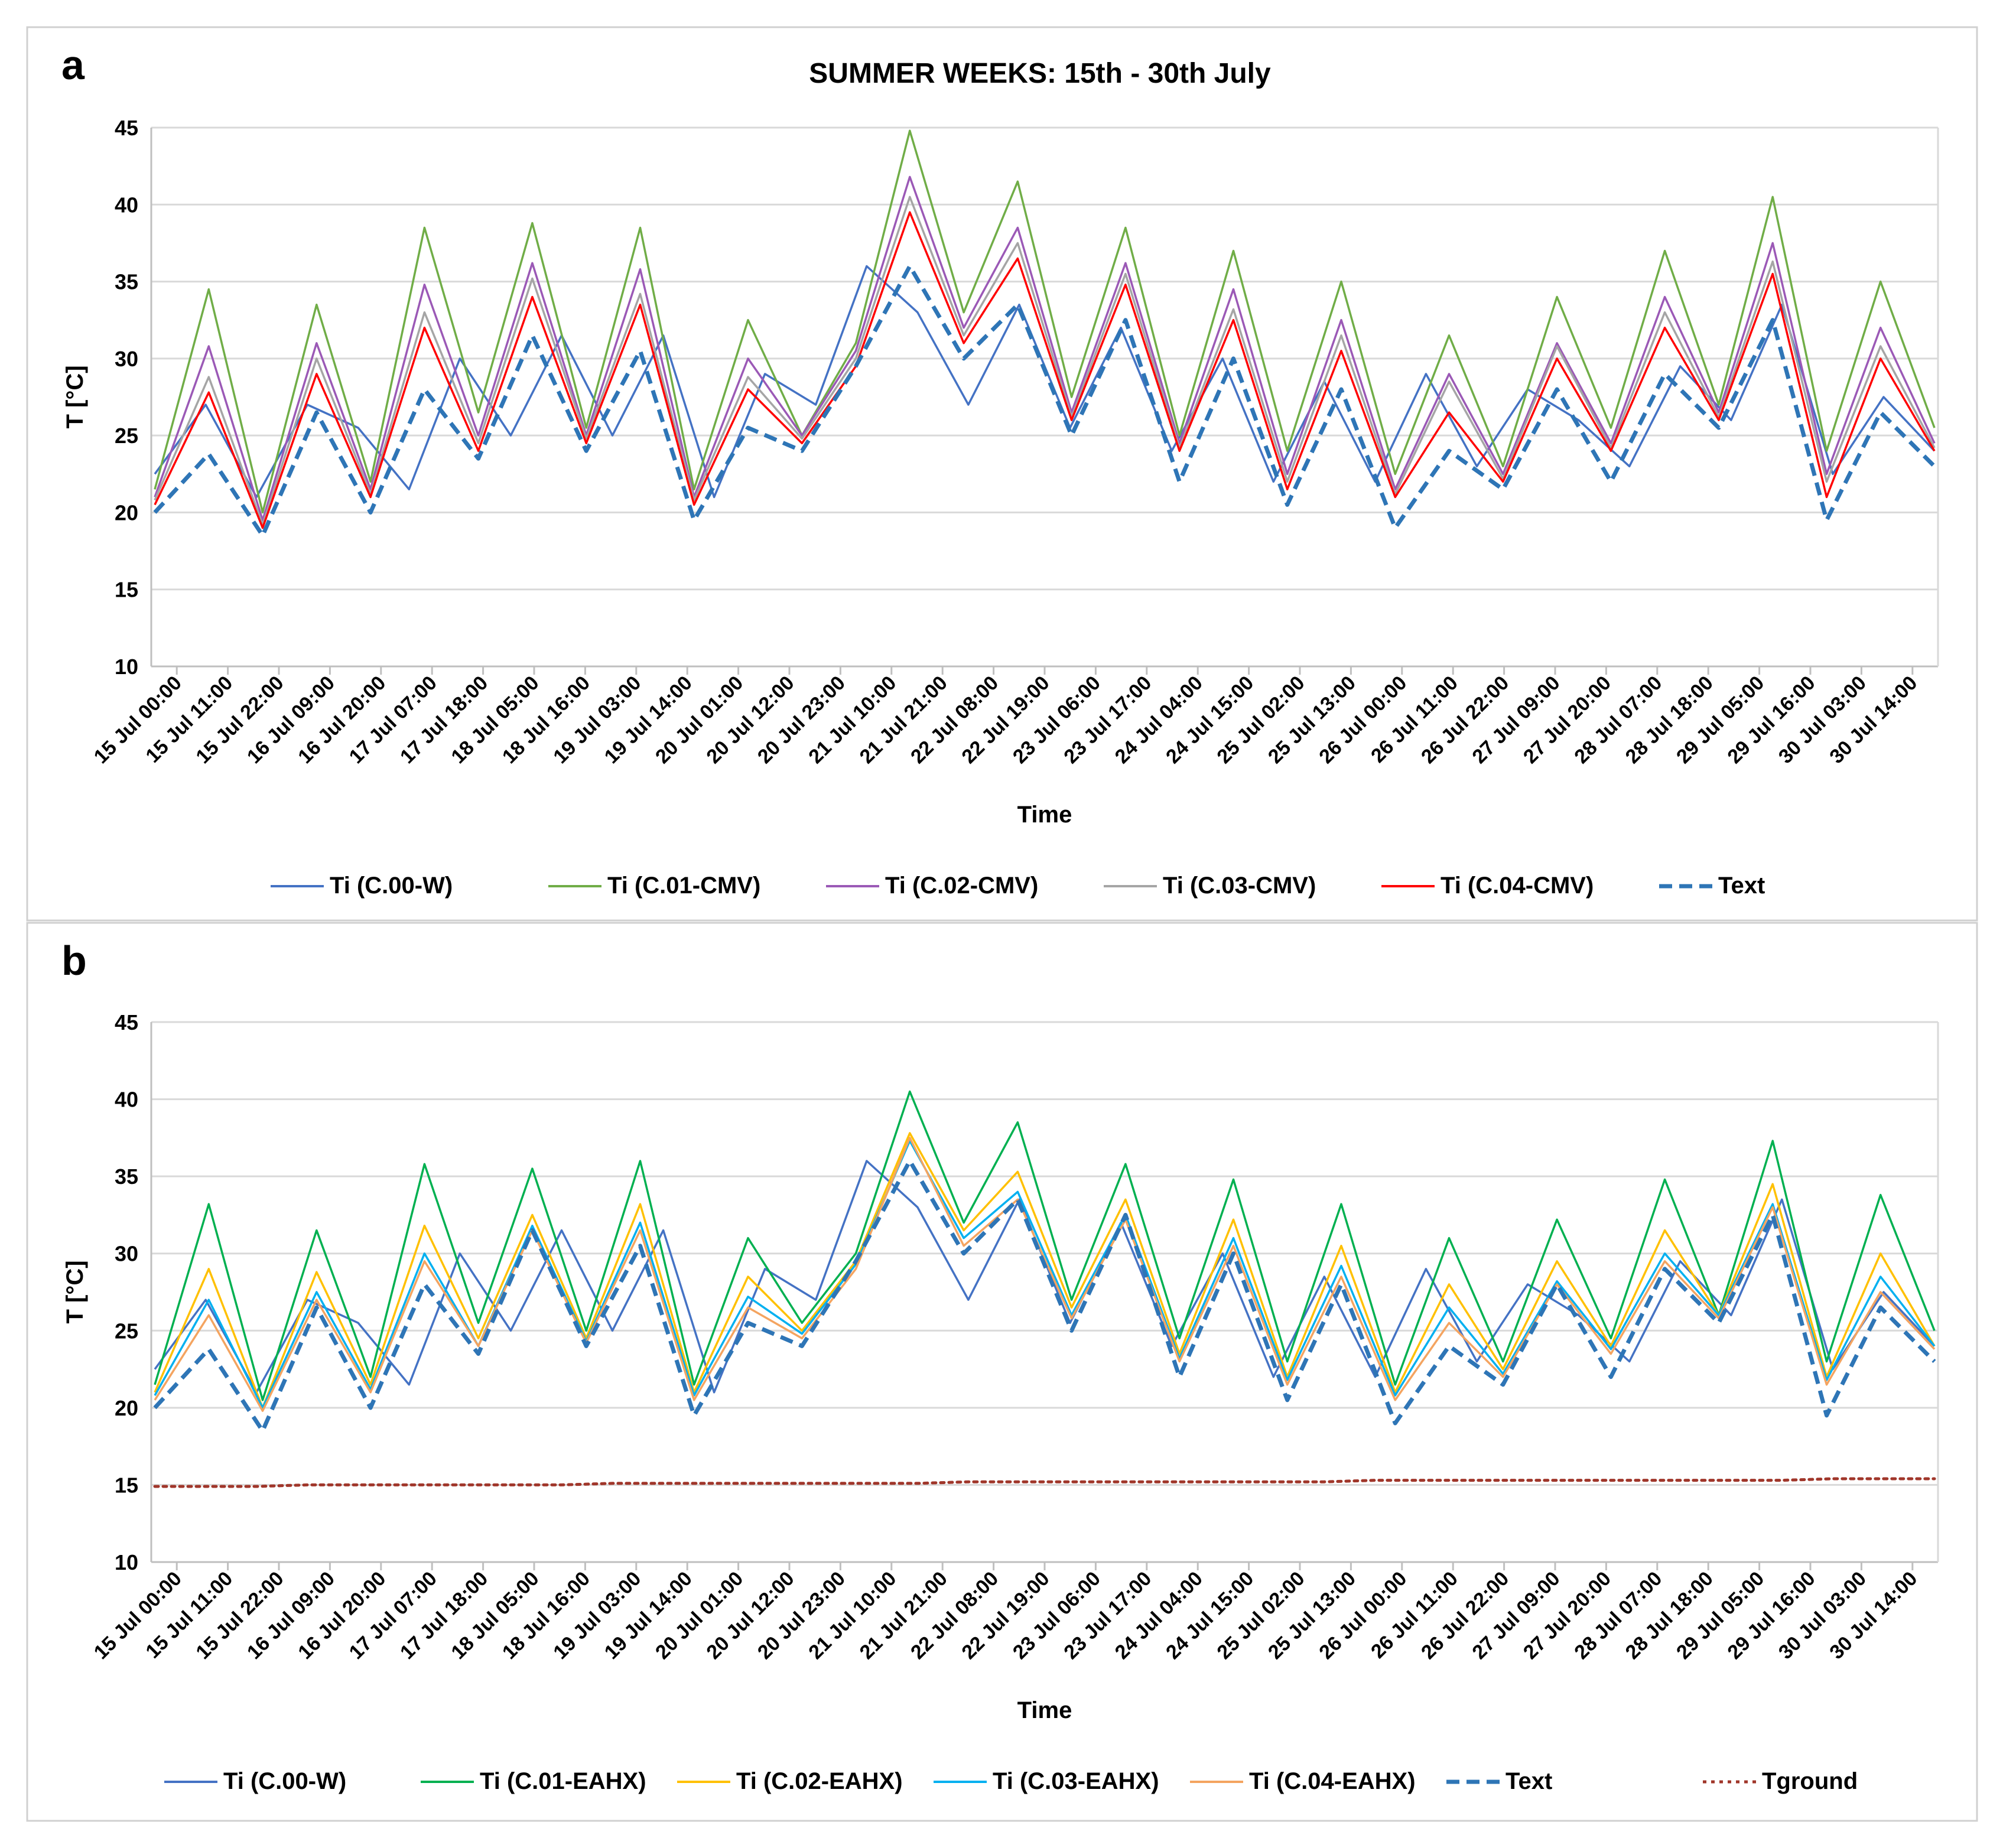  I want to click on panel-a-legend-label-ti-c-02-cmv: Ti (C.02-CMV), so click(961, 886).